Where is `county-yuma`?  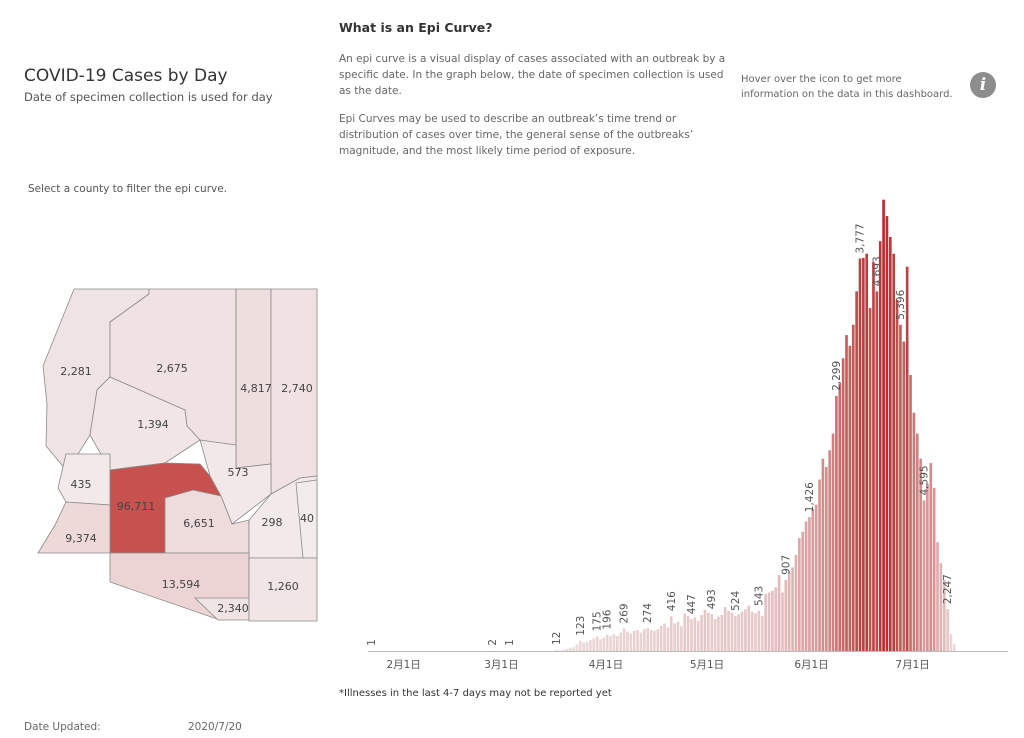 county-yuma is located at coordinates (74, 527).